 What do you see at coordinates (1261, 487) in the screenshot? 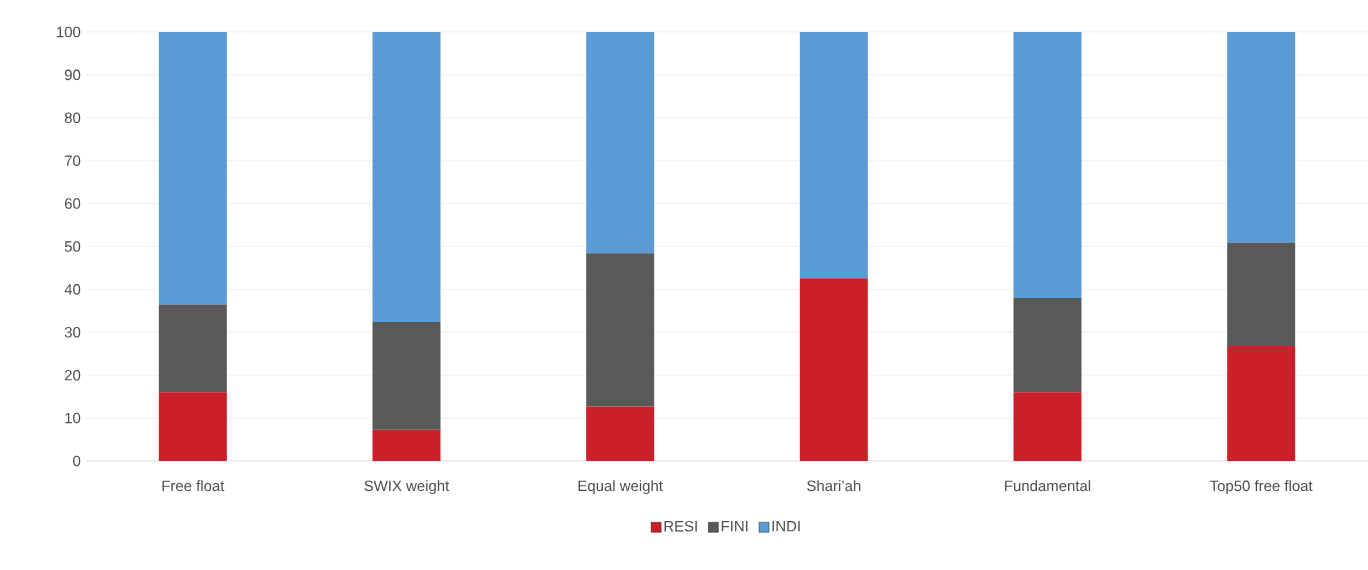
I see `x-tick-label: Top50 free float` at bounding box center [1261, 487].